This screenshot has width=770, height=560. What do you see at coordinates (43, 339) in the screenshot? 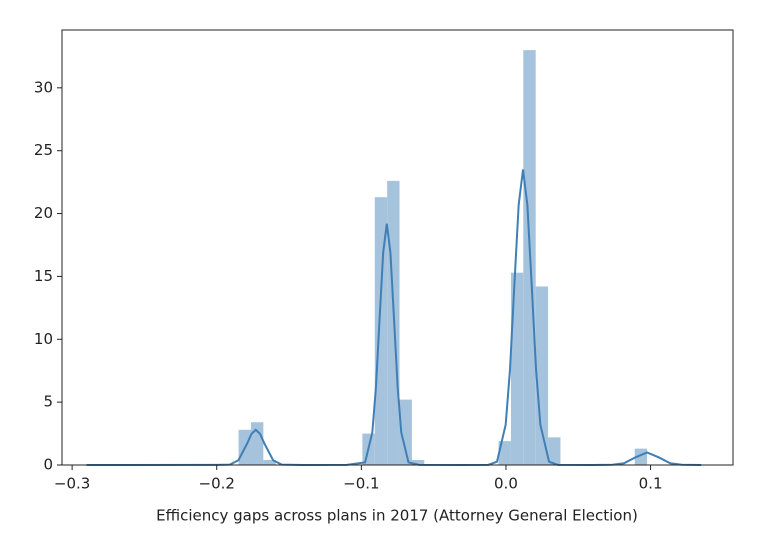
I see `y-tick-label: 10` at bounding box center [43, 339].